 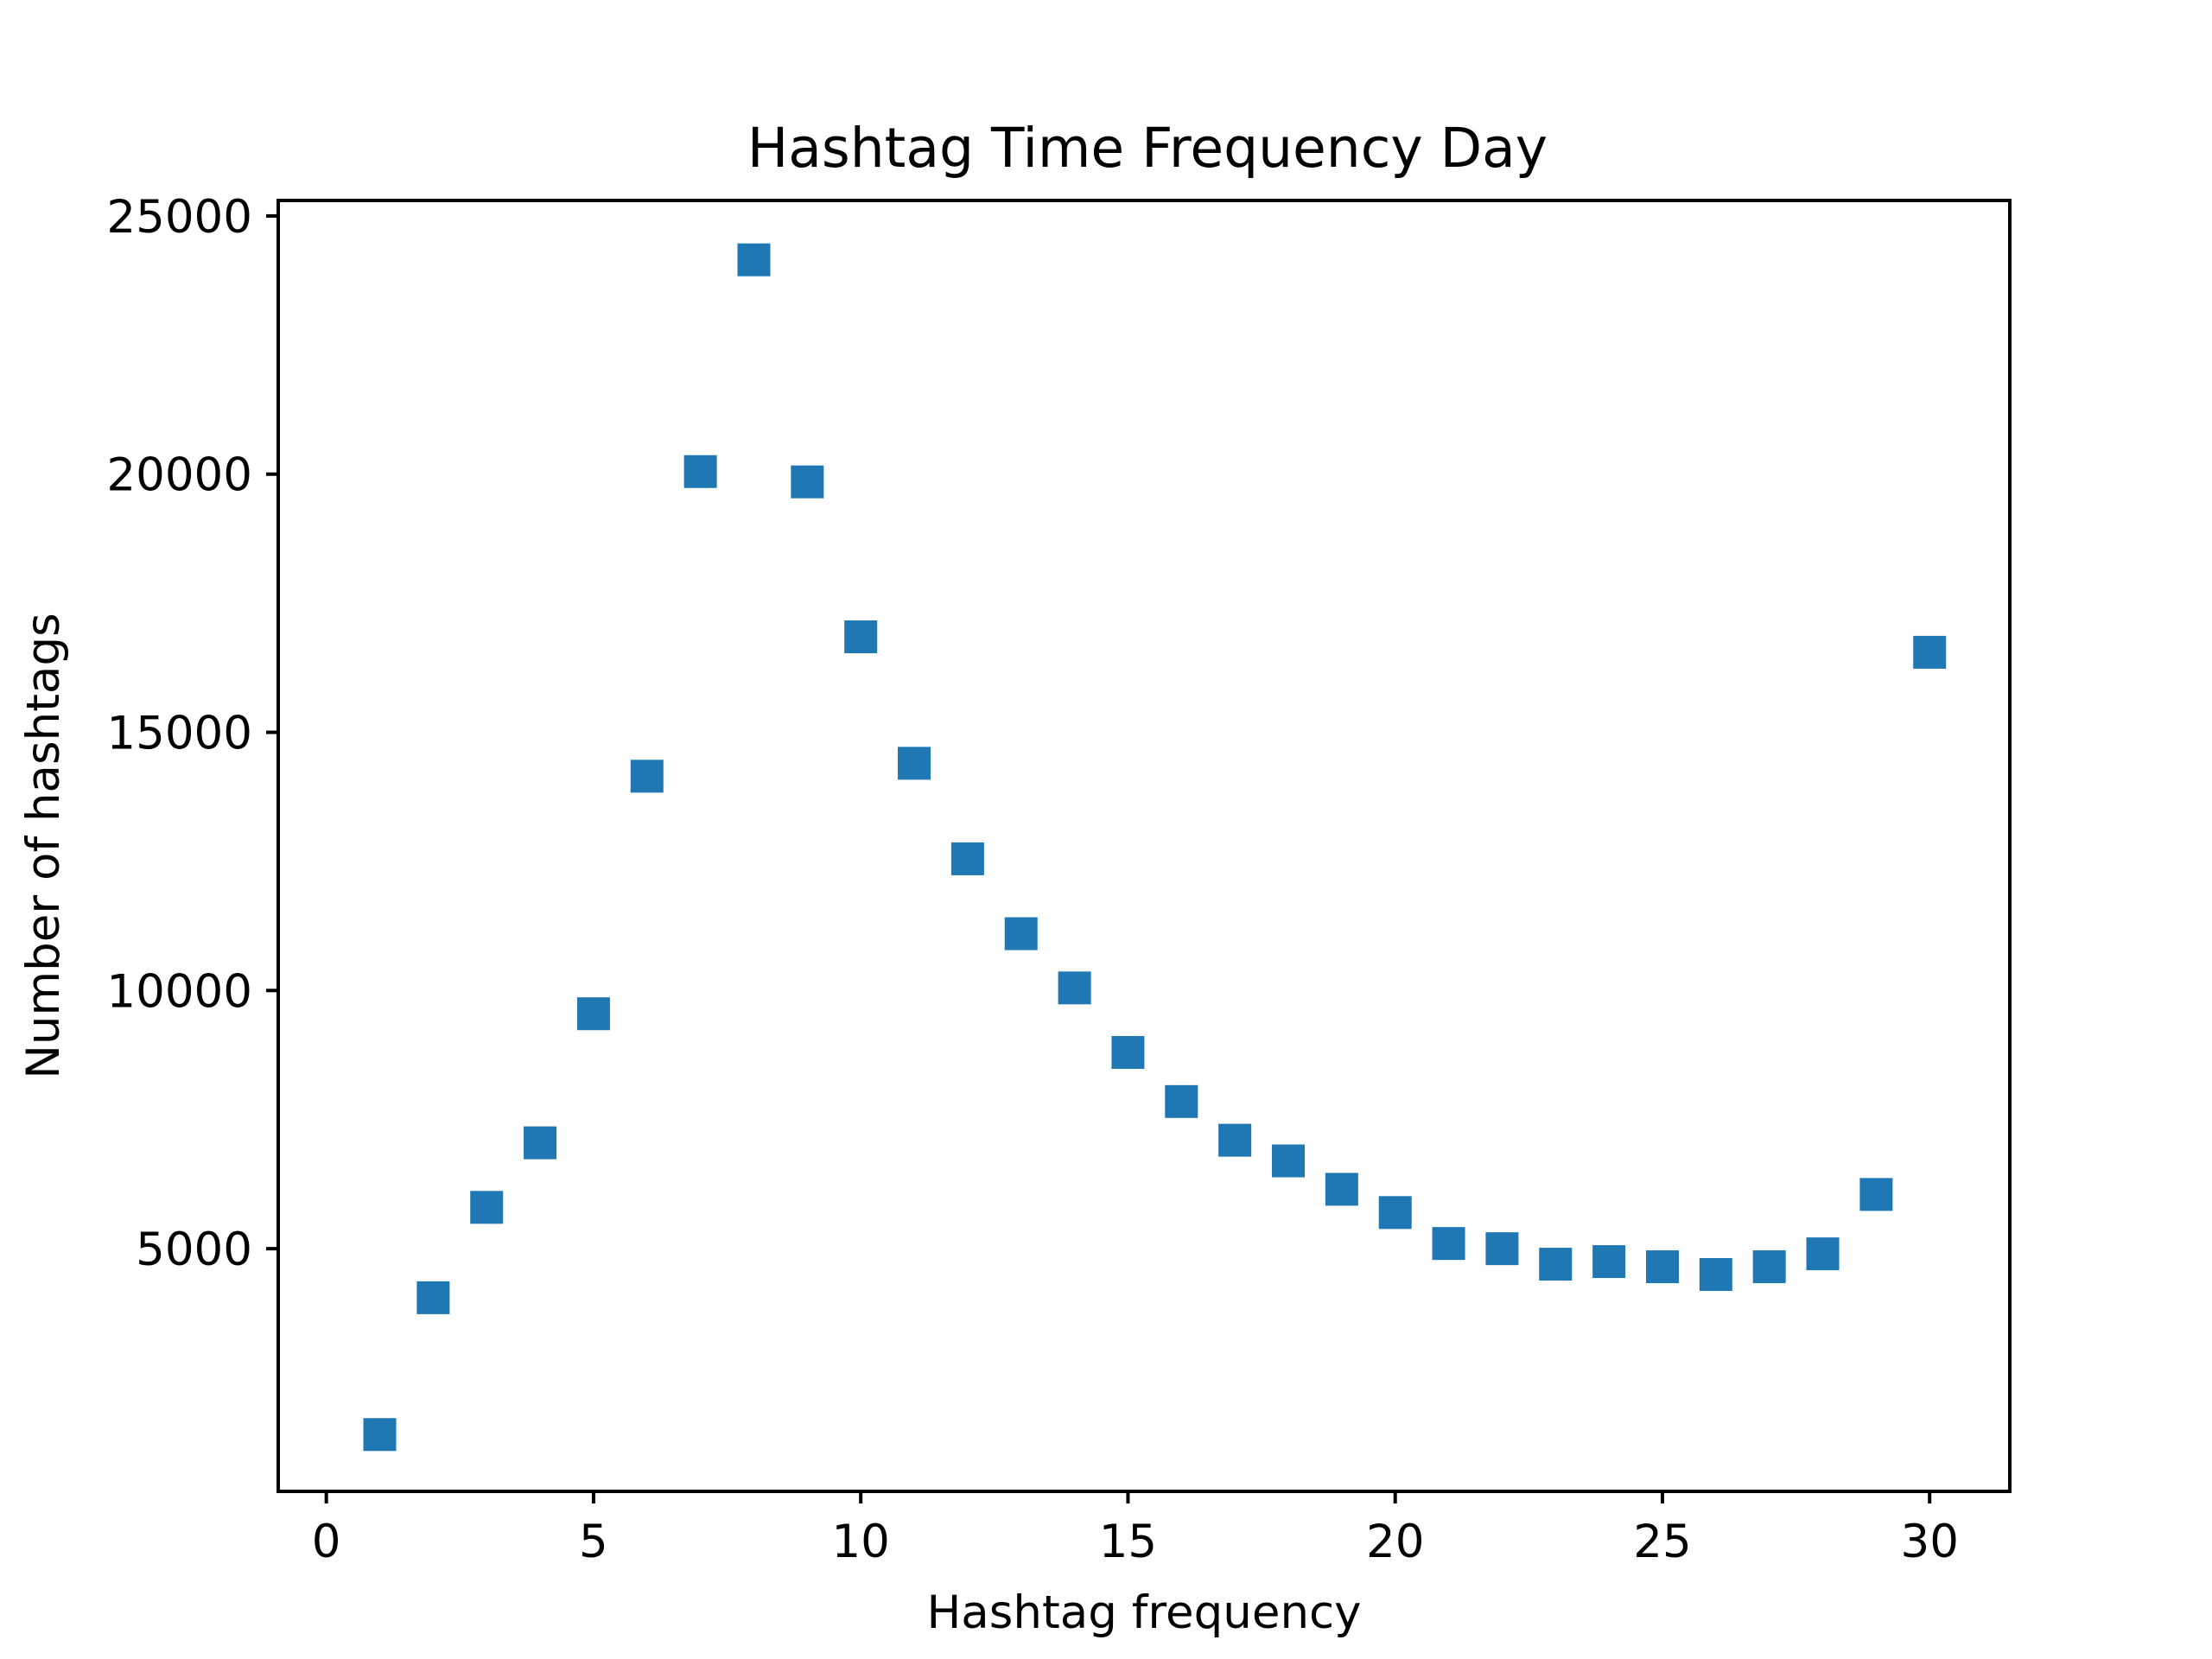 I want to click on x-axis-label: Hashtag frequency, so click(x=1143, y=1612).